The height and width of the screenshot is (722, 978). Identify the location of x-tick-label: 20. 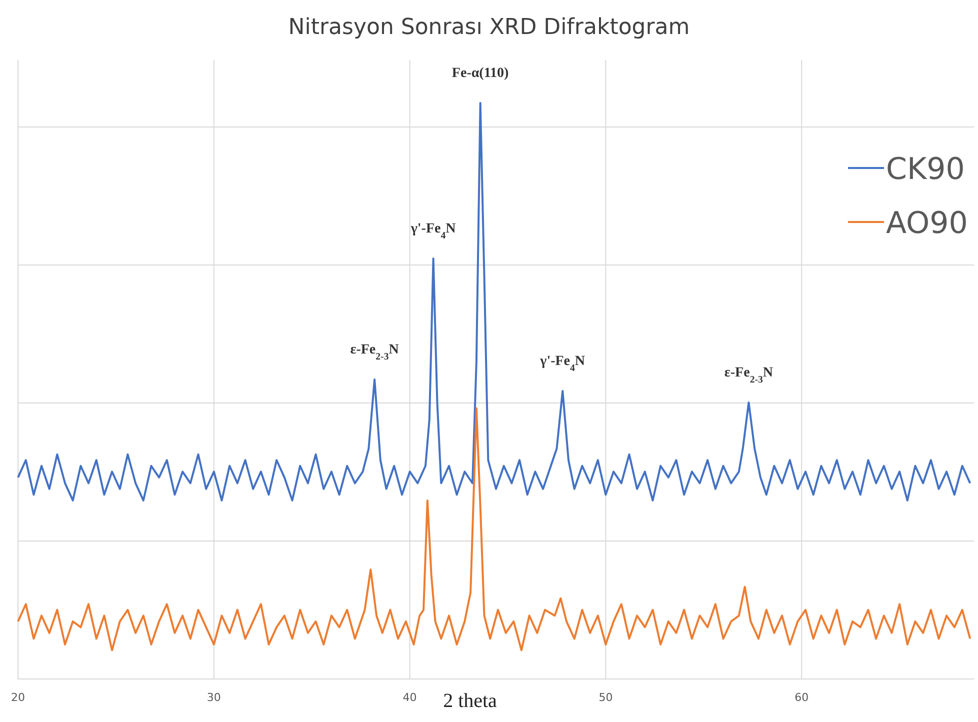
(18, 697).